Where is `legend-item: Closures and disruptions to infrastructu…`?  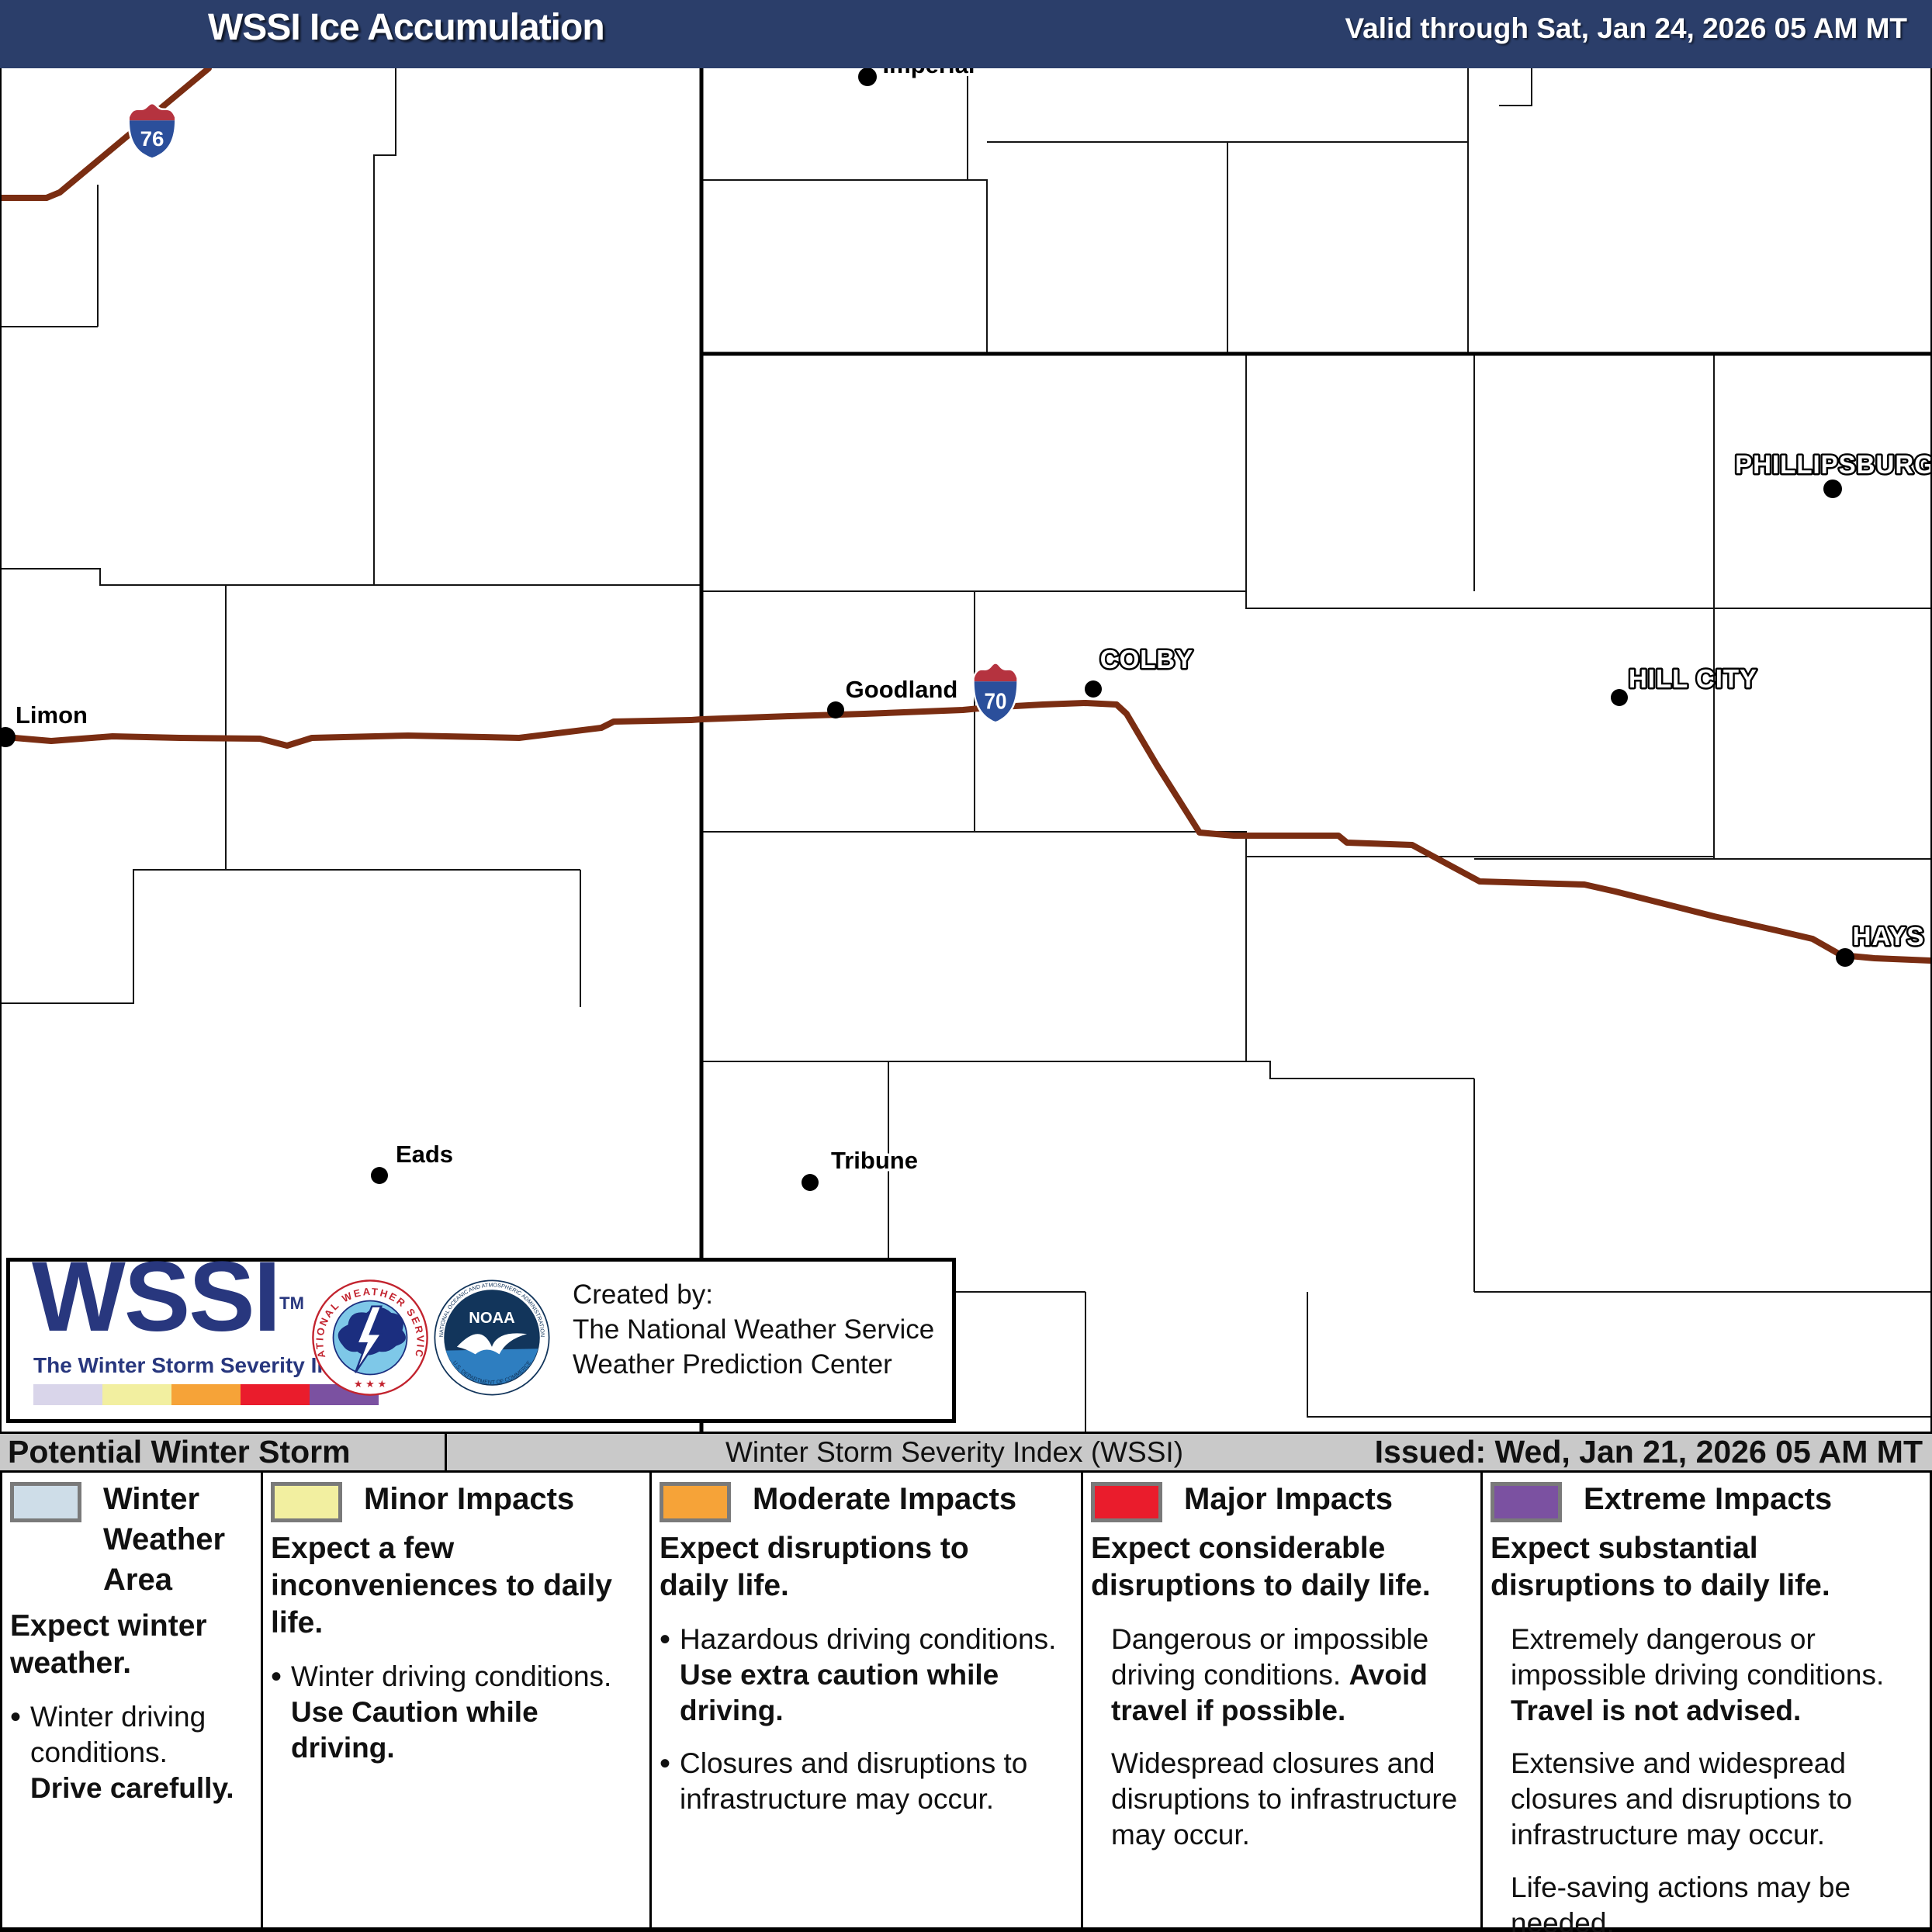
legend-item: Closures and disruptions to infrastructu… is located at coordinates (867, 1782).